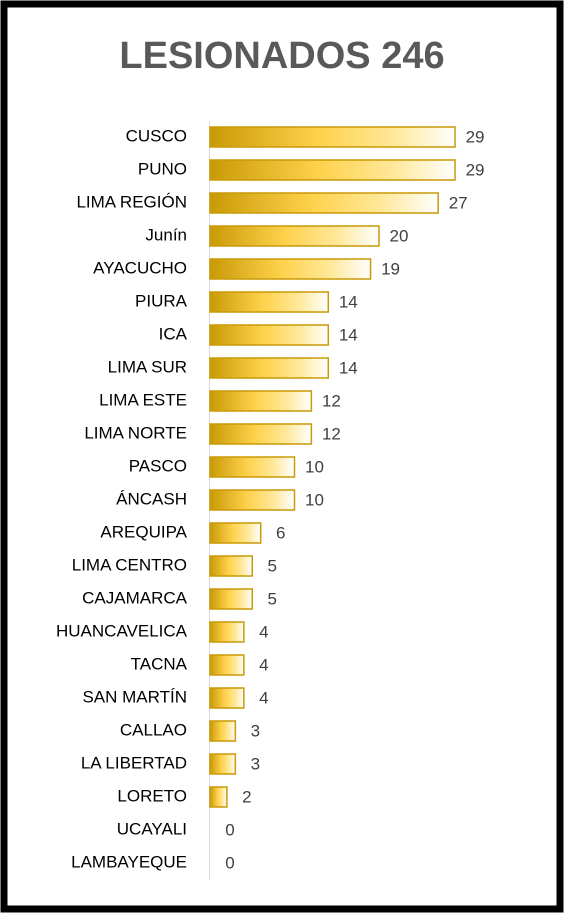  What do you see at coordinates (153, 729) in the screenshot?
I see `category-label: CALLAO` at bounding box center [153, 729].